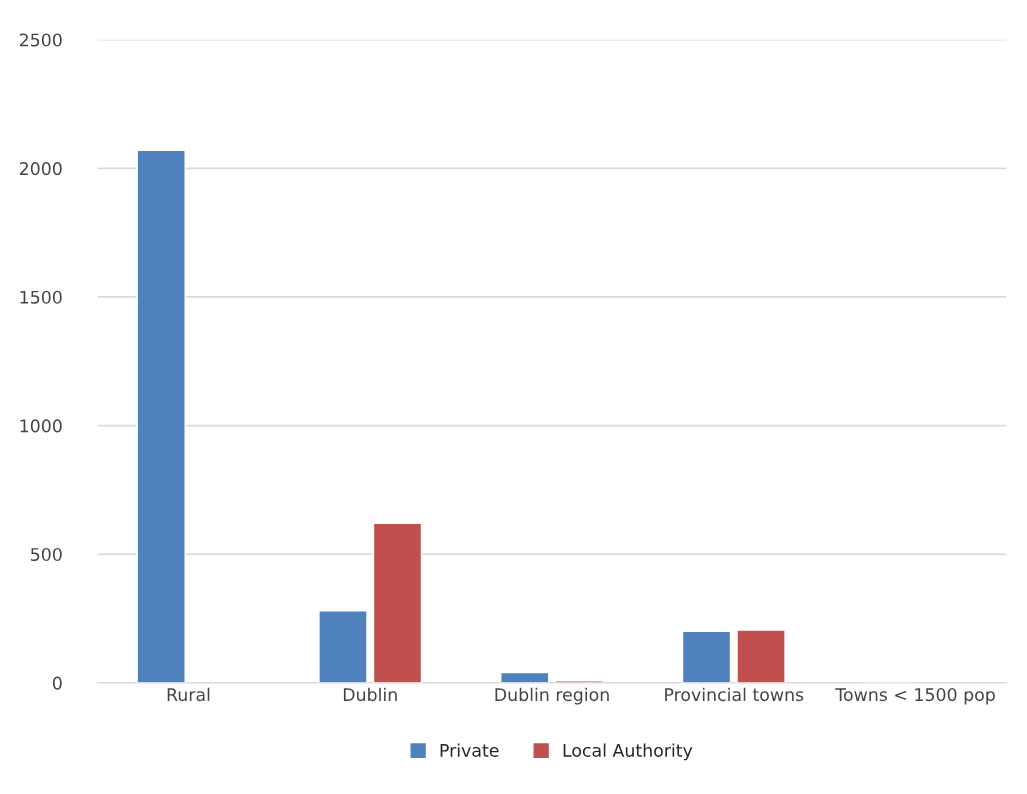 The width and height of the screenshot is (1027, 794). I want to click on legend-label: Private, so click(469, 750).